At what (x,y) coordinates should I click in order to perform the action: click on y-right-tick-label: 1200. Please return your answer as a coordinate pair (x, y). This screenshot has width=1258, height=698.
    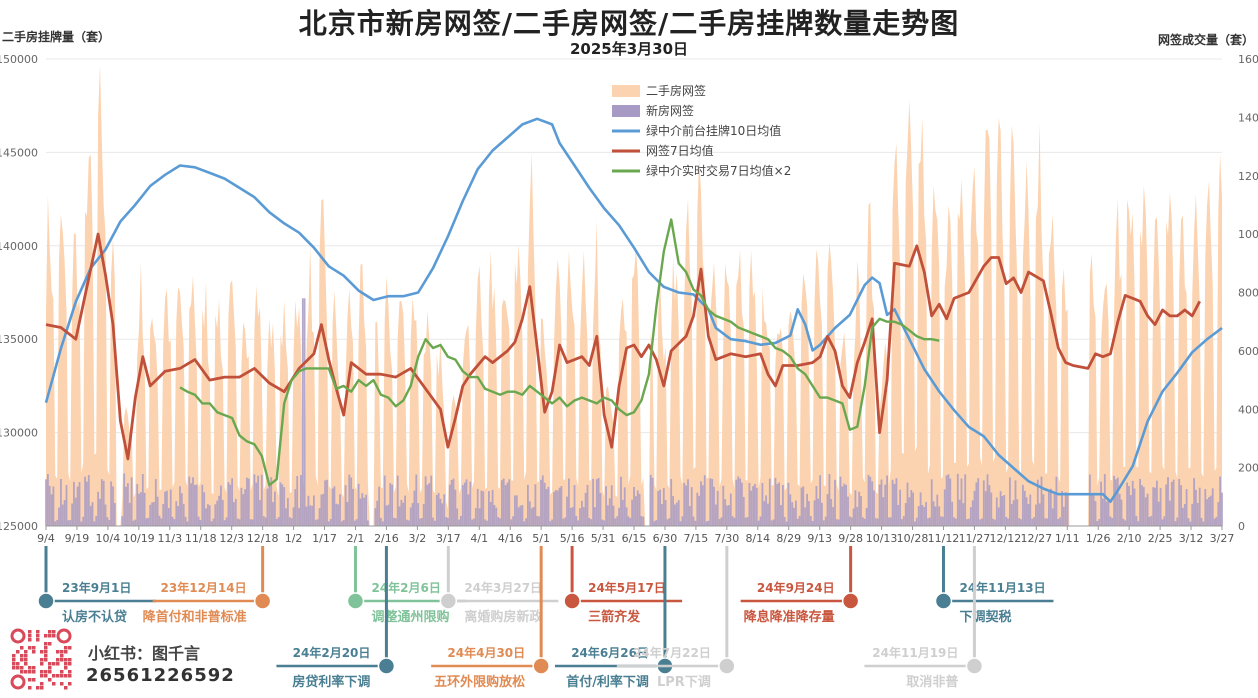
    Looking at the image, I should click on (1248, 176).